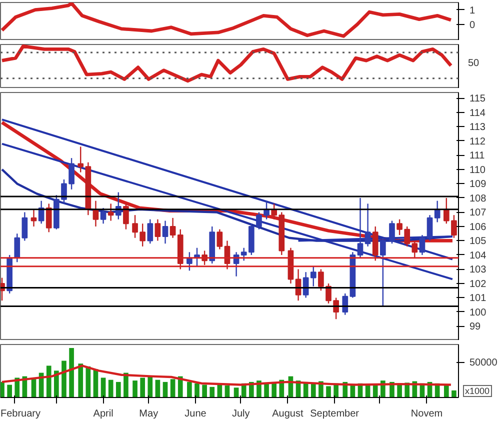  I want to click on y-tick-label: 109, so click(478, 184).